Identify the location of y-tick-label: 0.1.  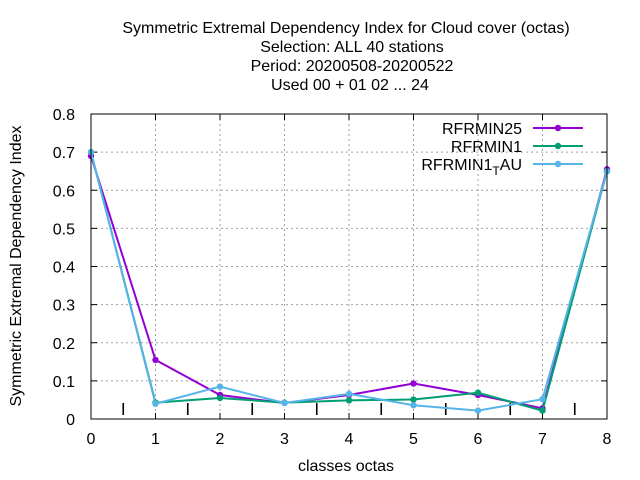
(64, 382).